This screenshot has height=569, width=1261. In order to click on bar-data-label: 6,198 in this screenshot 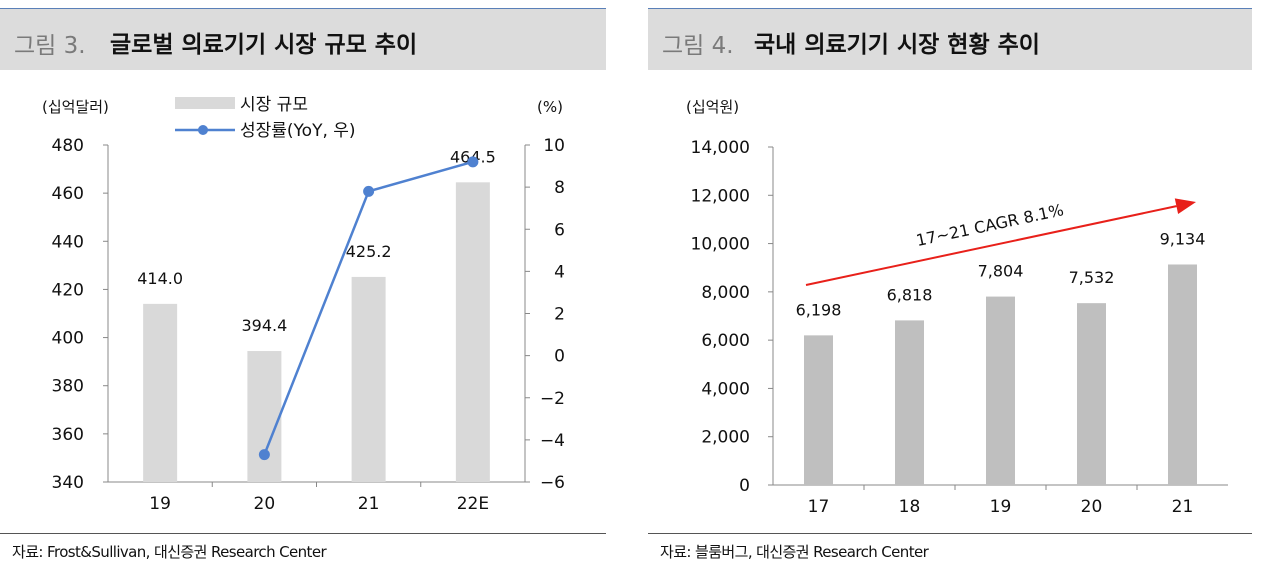, I will do `click(819, 309)`.